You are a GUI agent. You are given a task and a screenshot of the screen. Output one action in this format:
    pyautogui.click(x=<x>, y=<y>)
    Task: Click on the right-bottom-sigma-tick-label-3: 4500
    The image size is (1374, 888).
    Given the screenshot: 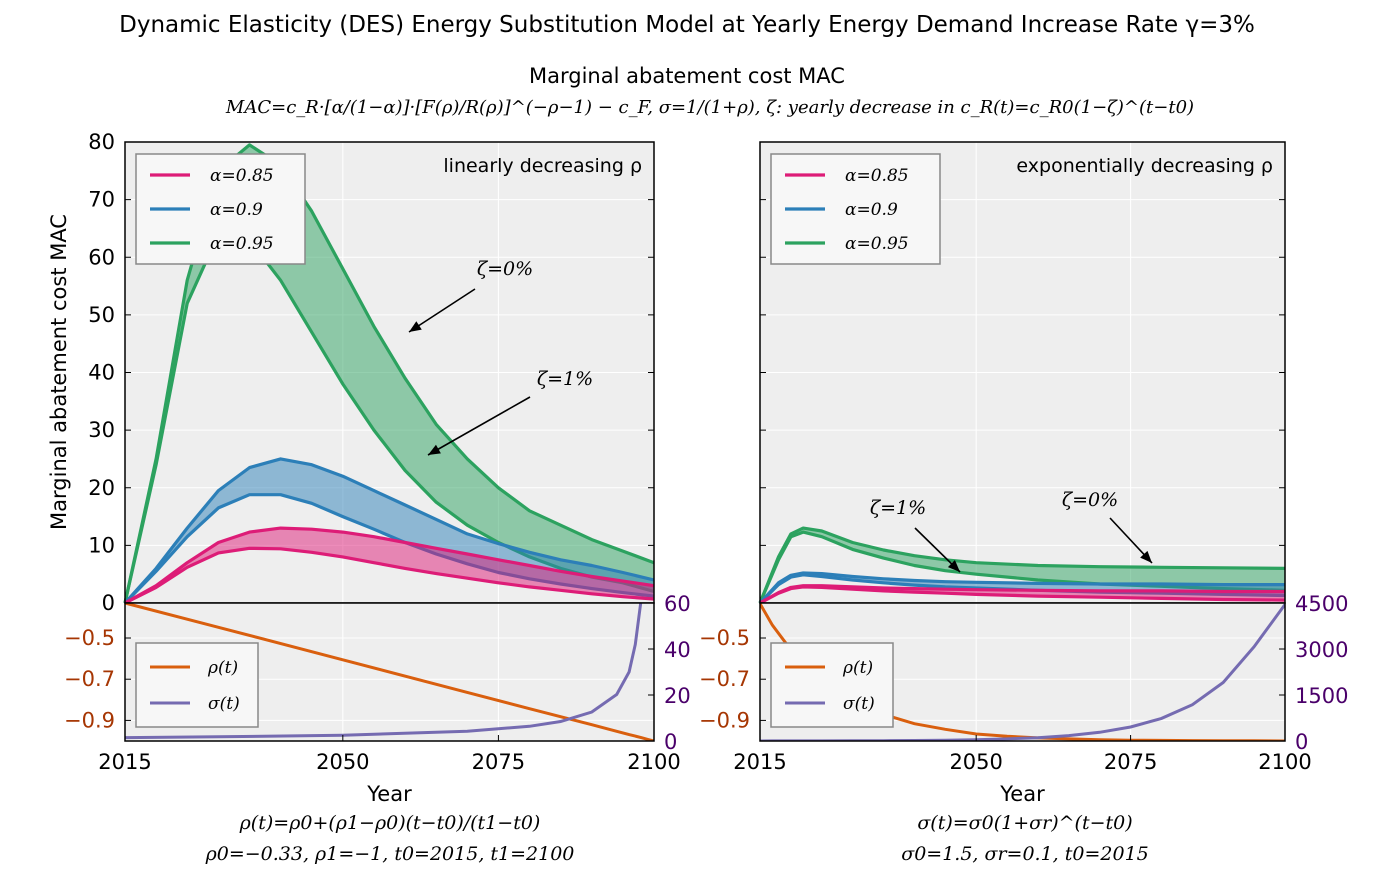 What is the action you would take?
    pyautogui.click(x=1321, y=604)
    